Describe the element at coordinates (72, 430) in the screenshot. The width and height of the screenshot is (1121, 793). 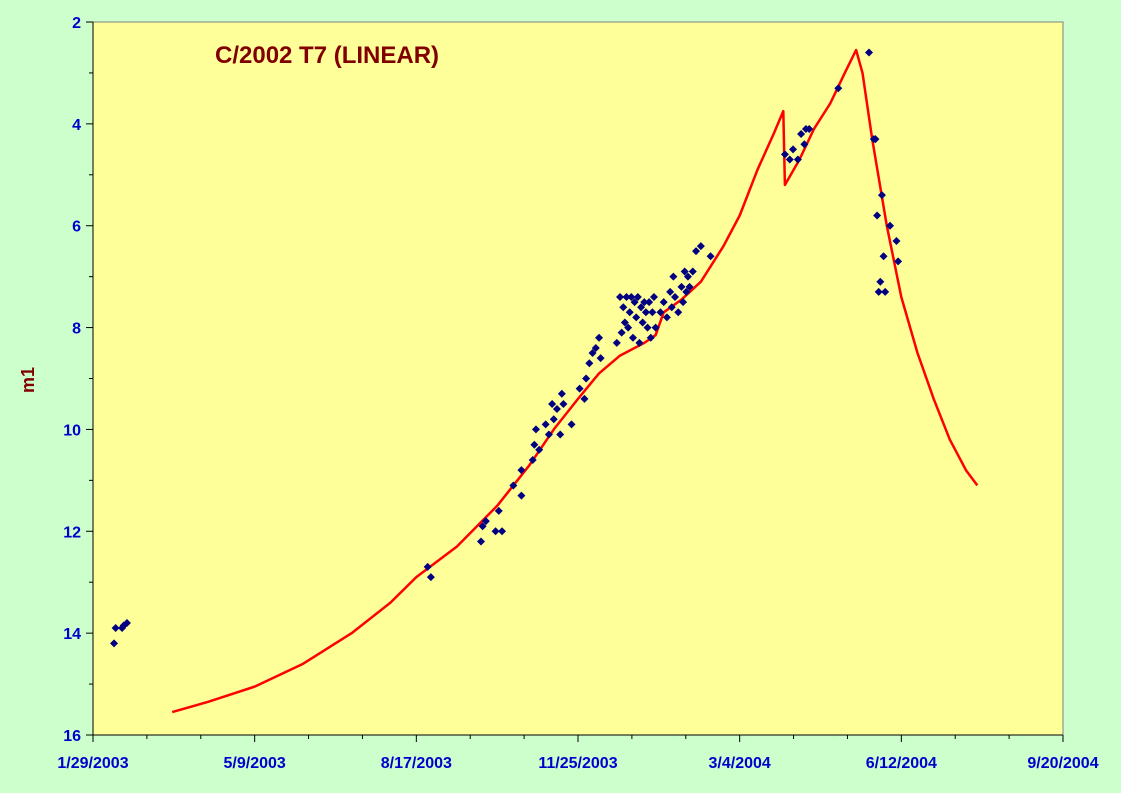
I see `y-tick-label: 10` at that location.